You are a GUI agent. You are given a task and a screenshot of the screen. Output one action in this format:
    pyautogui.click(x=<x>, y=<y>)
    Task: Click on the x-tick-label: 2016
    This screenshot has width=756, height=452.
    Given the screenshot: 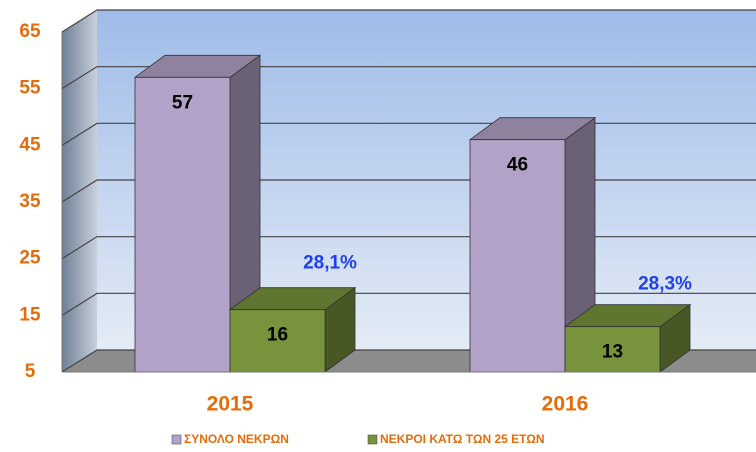 What is the action you would take?
    pyautogui.click(x=565, y=404)
    